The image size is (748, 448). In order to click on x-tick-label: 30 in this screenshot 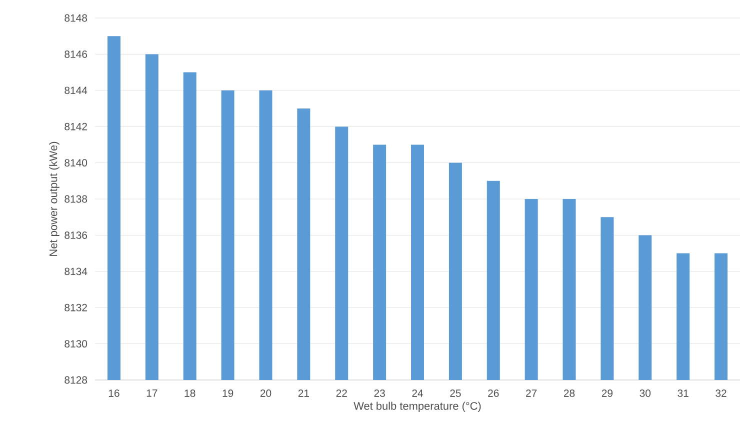, I will do `click(645, 393)`.